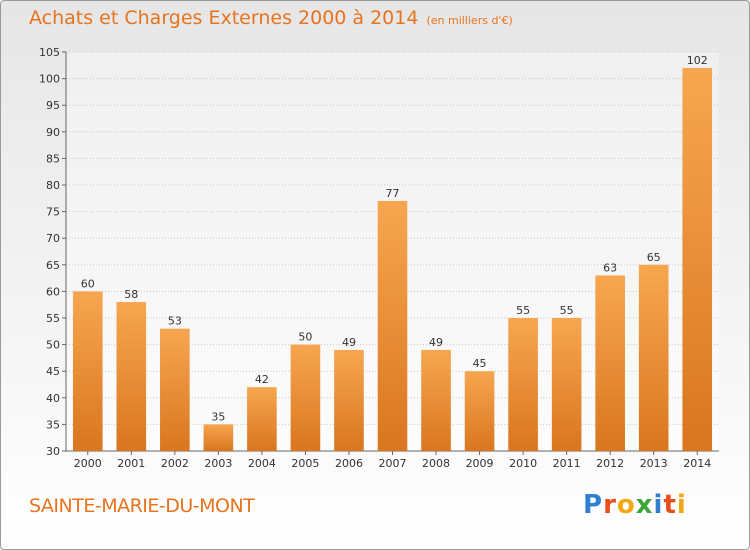 The width and height of the screenshot is (750, 550). I want to click on bar-value-label: 50, so click(305, 337).